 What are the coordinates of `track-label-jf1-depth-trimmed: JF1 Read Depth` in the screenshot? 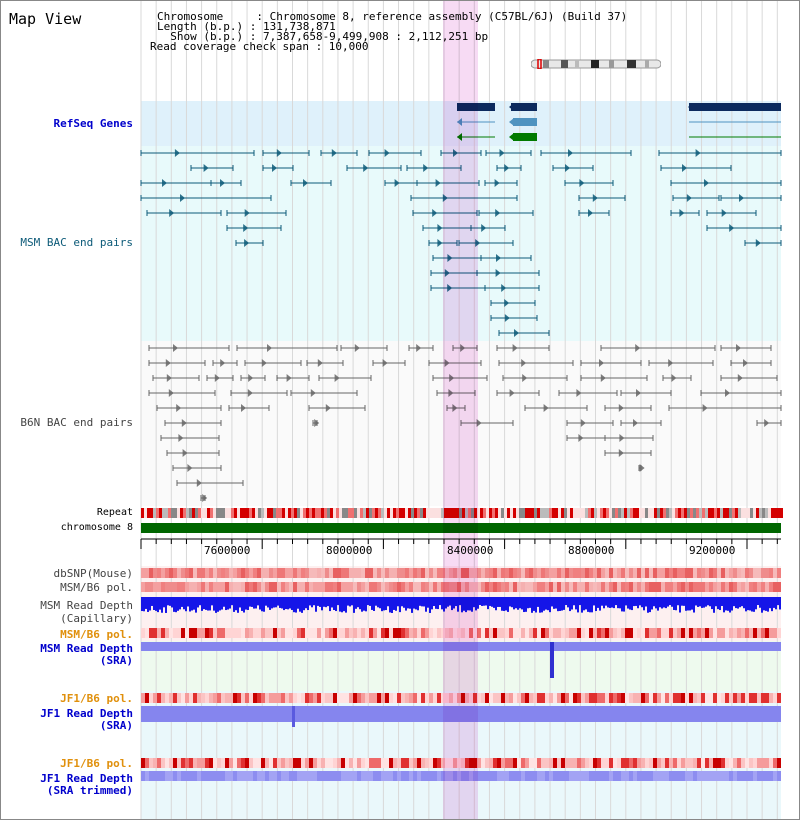 It's located at (86, 778).